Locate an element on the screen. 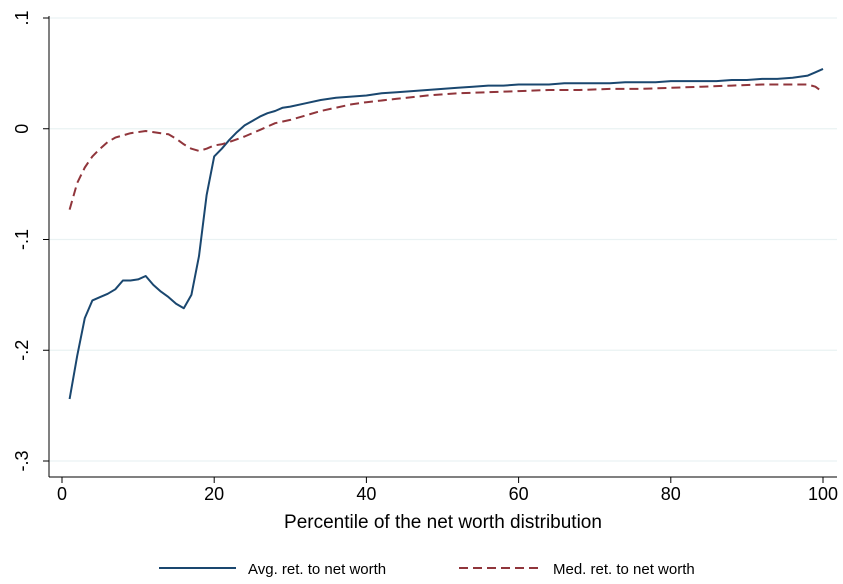 The height and width of the screenshot is (584, 843). legend-label-2: Med. ret. to net worth is located at coordinates (624, 569).